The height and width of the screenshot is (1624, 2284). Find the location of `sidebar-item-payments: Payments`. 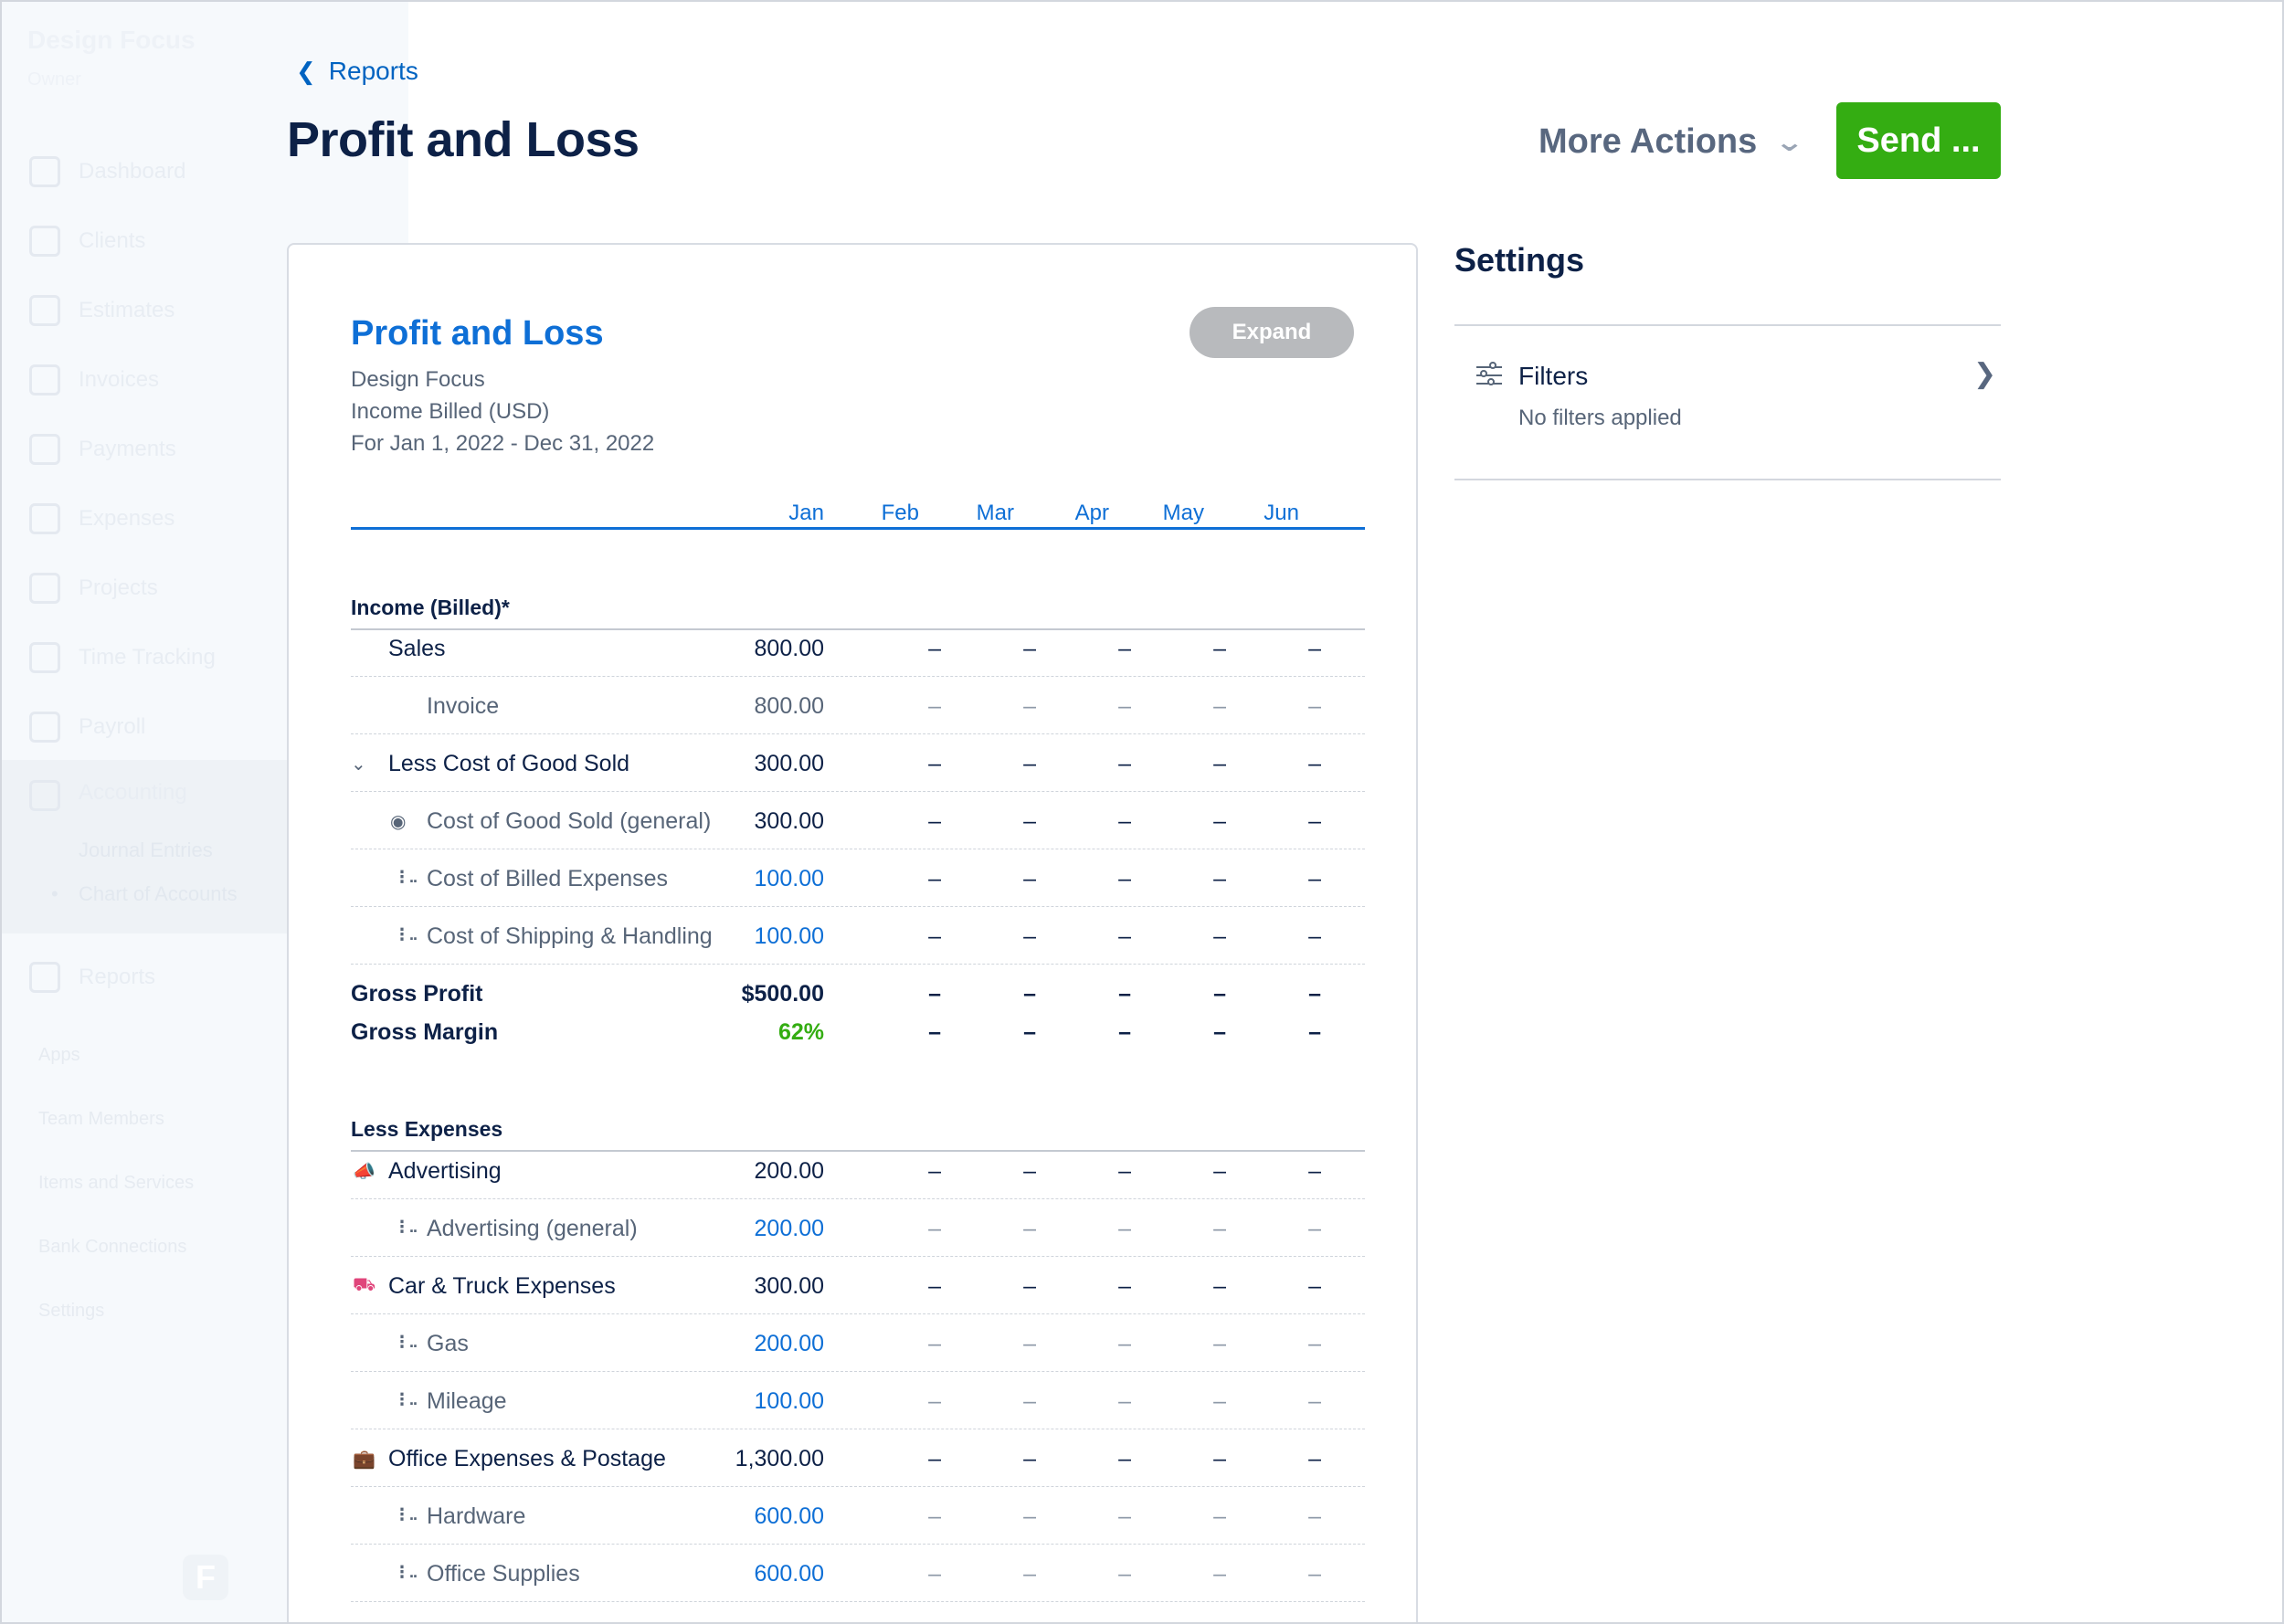

sidebar-item-payments: Payments is located at coordinates (102, 449).